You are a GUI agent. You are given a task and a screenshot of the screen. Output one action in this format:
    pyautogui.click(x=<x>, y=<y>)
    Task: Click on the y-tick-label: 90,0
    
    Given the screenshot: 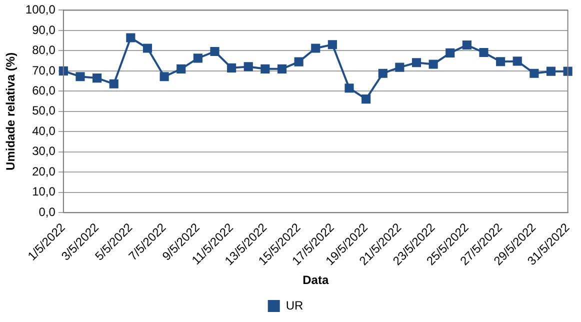 What is the action you would take?
    pyautogui.click(x=44, y=29)
    